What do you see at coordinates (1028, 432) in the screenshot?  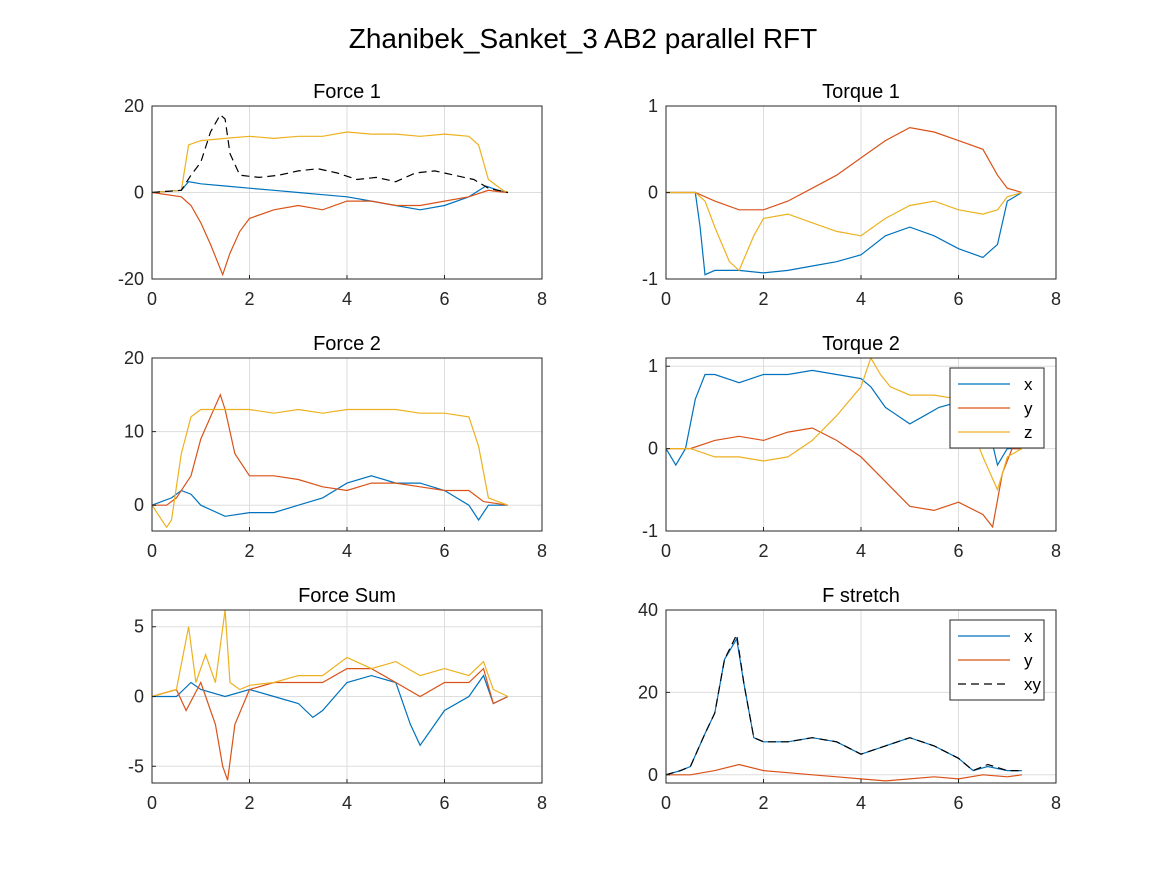 I see `torque2-legend-label-z: z` at bounding box center [1028, 432].